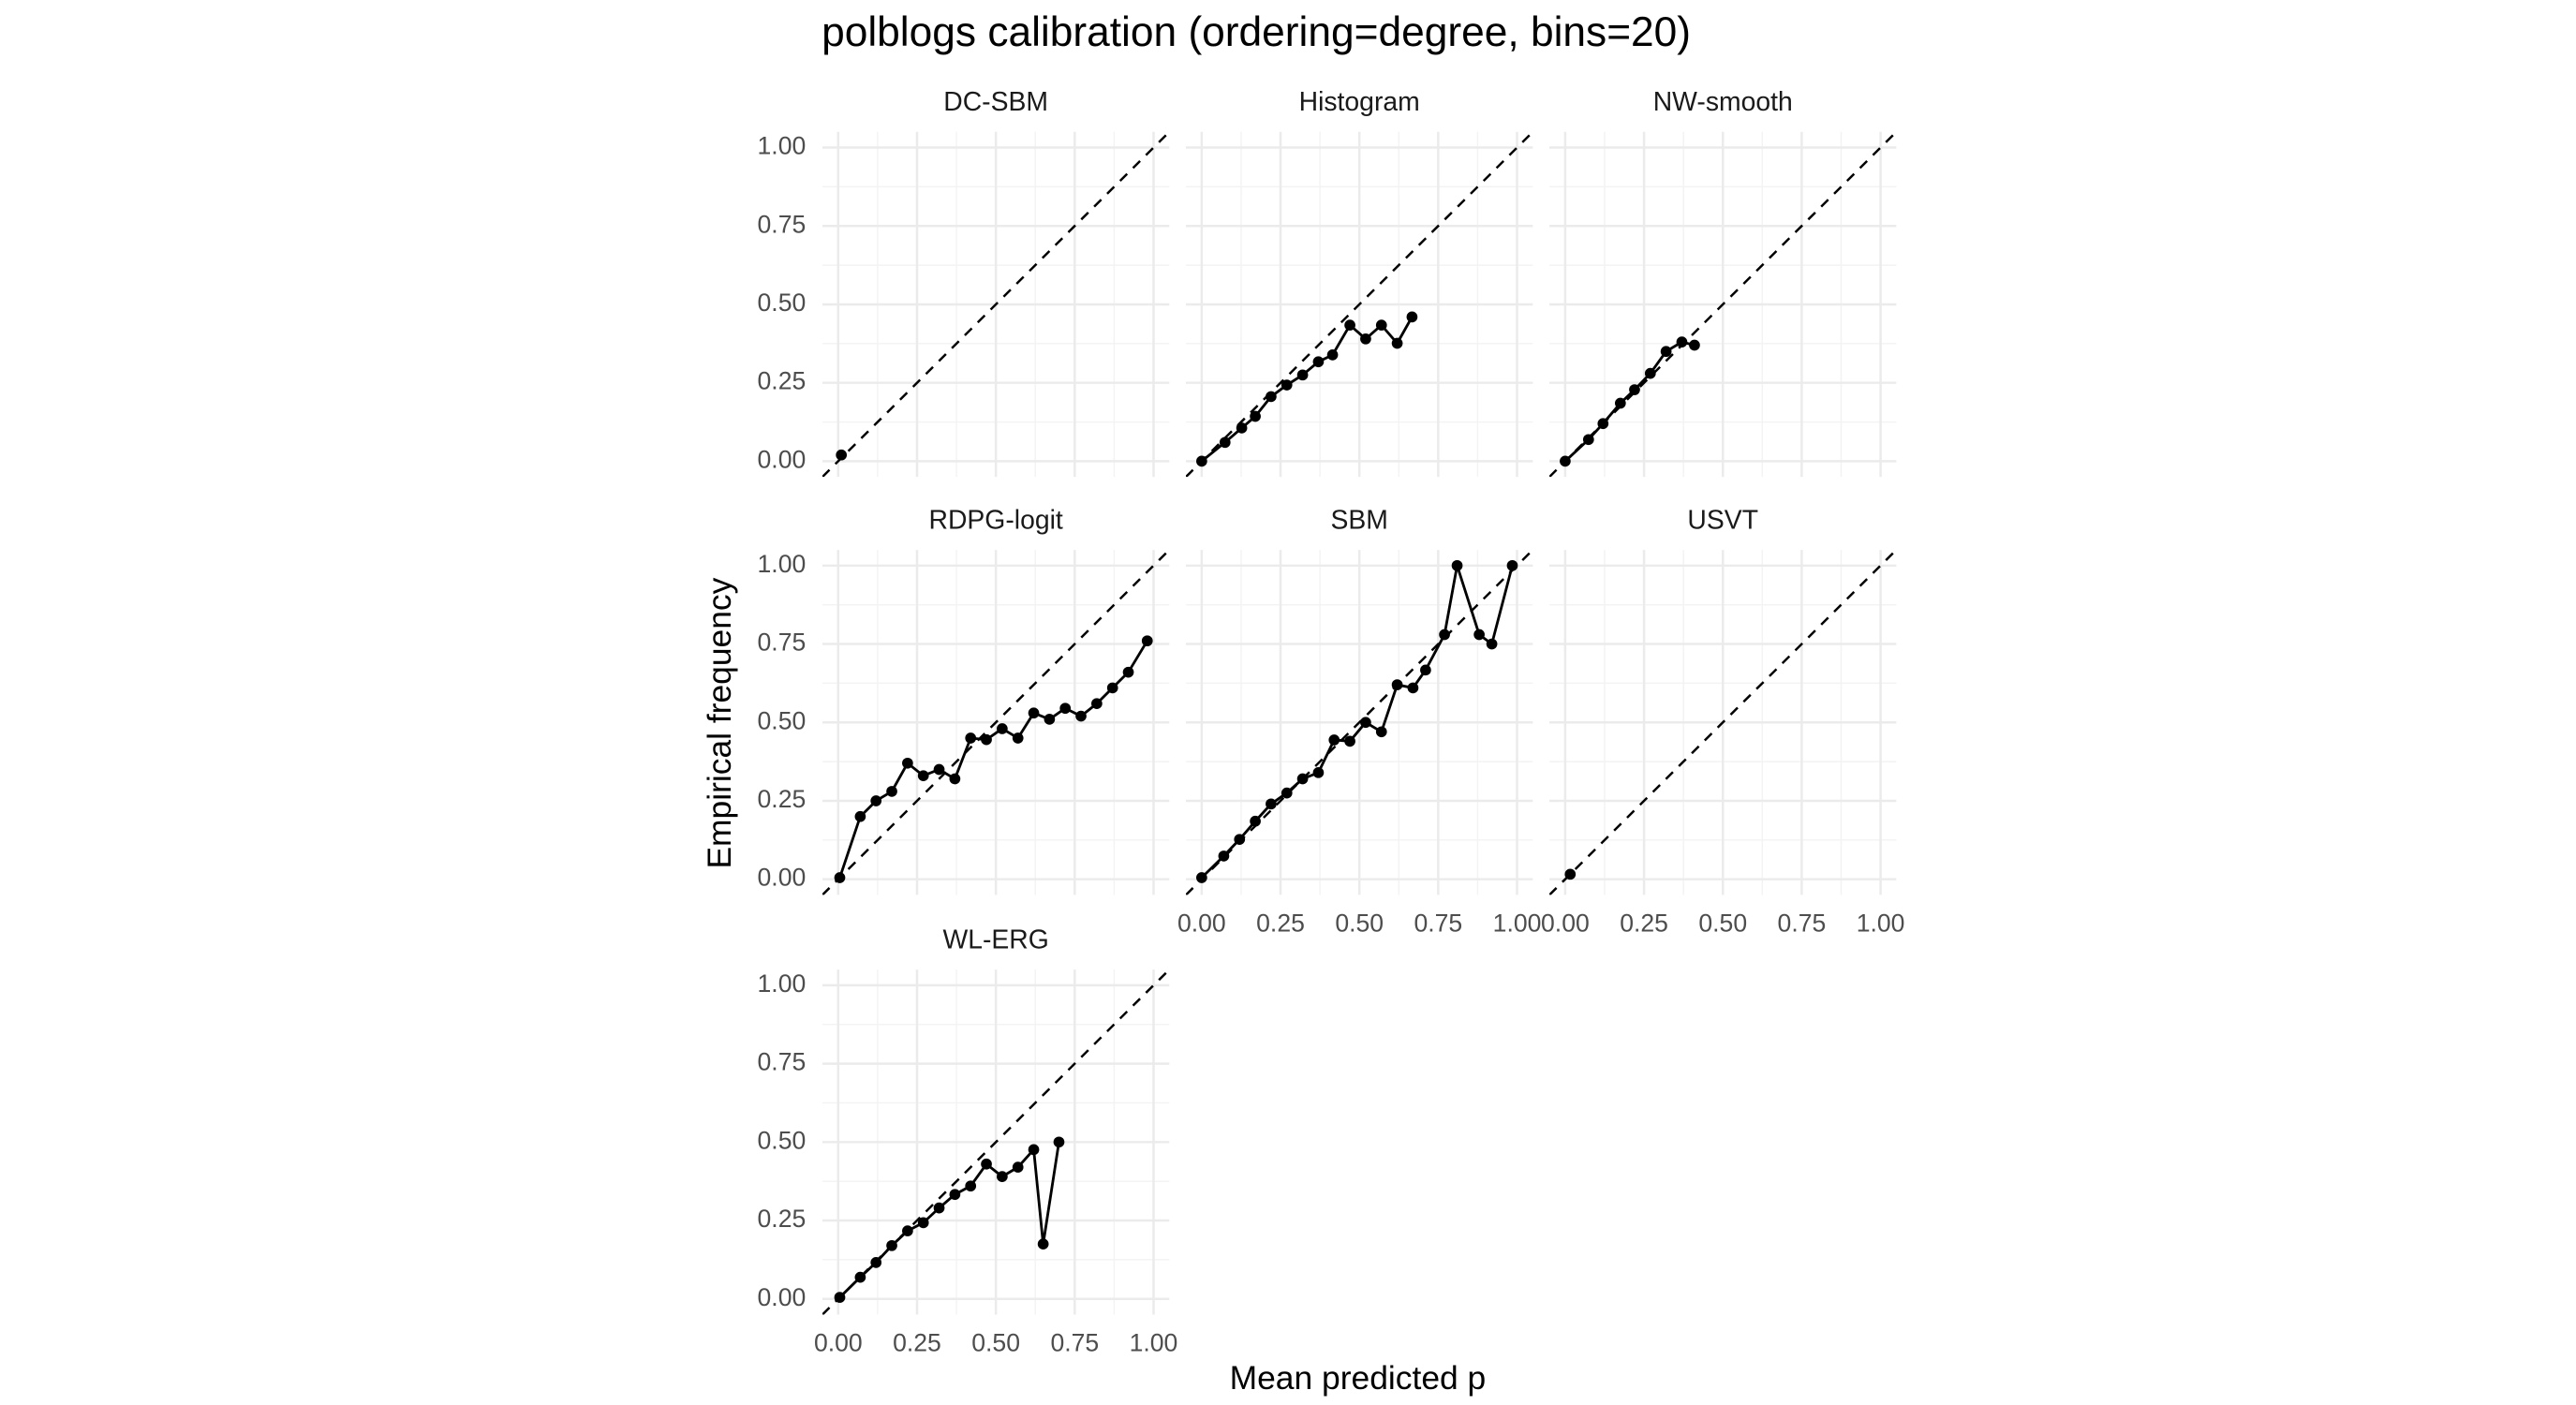 This screenshot has width=2576, height=1405. What do you see at coordinates (995, 102) in the screenshot?
I see `panel-title: DC-SBM` at bounding box center [995, 102].